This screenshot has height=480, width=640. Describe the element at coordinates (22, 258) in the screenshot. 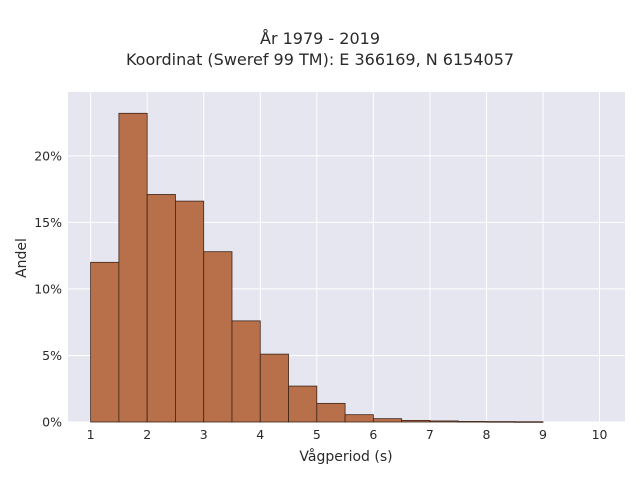

I see `y-axis-label: Andel` at that location.